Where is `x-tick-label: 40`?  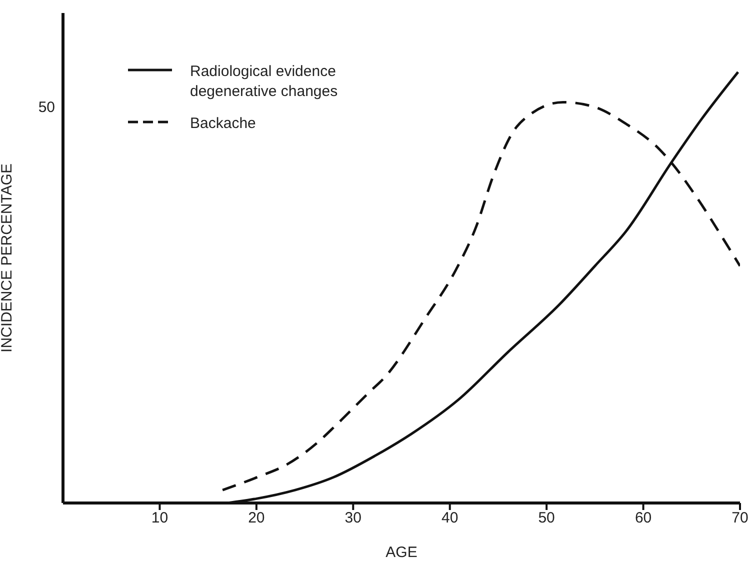
x-tick-label: 40 is located at coordinates (450, 518).